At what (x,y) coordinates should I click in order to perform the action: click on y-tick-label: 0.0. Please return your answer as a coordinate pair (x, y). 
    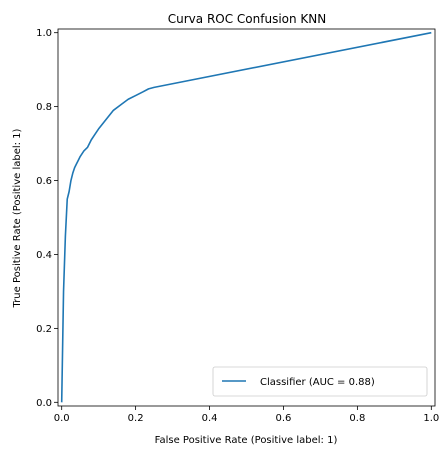
    Looking at the image, I should click on (44, 403).